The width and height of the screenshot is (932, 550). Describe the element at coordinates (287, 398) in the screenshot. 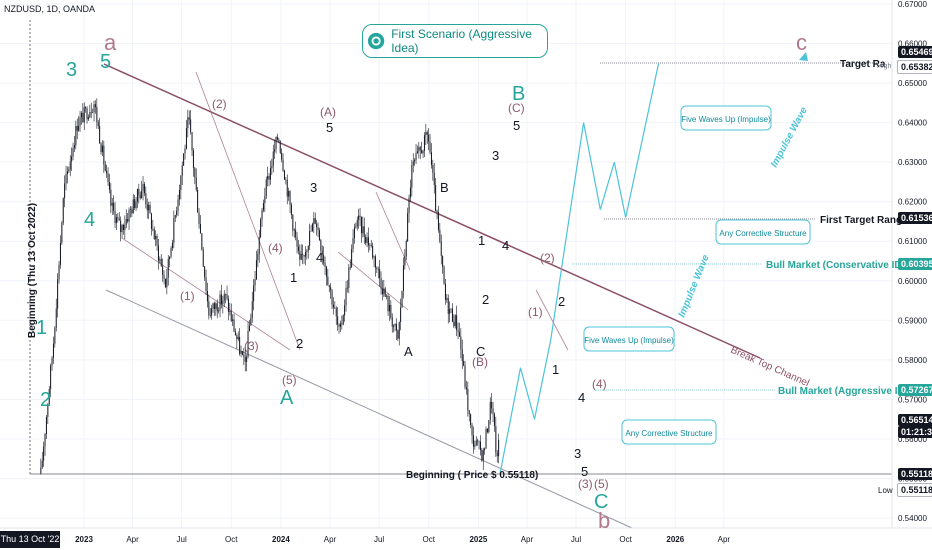

I see `wave-label-teal-A: A` at that location.